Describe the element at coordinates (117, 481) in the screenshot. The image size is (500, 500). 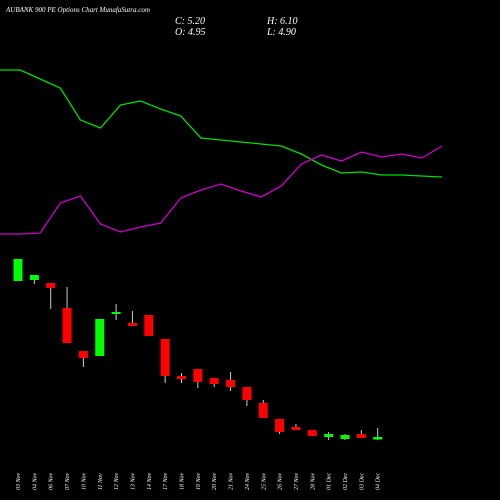
I see `x-tick-label: 12 Nov` at that location.